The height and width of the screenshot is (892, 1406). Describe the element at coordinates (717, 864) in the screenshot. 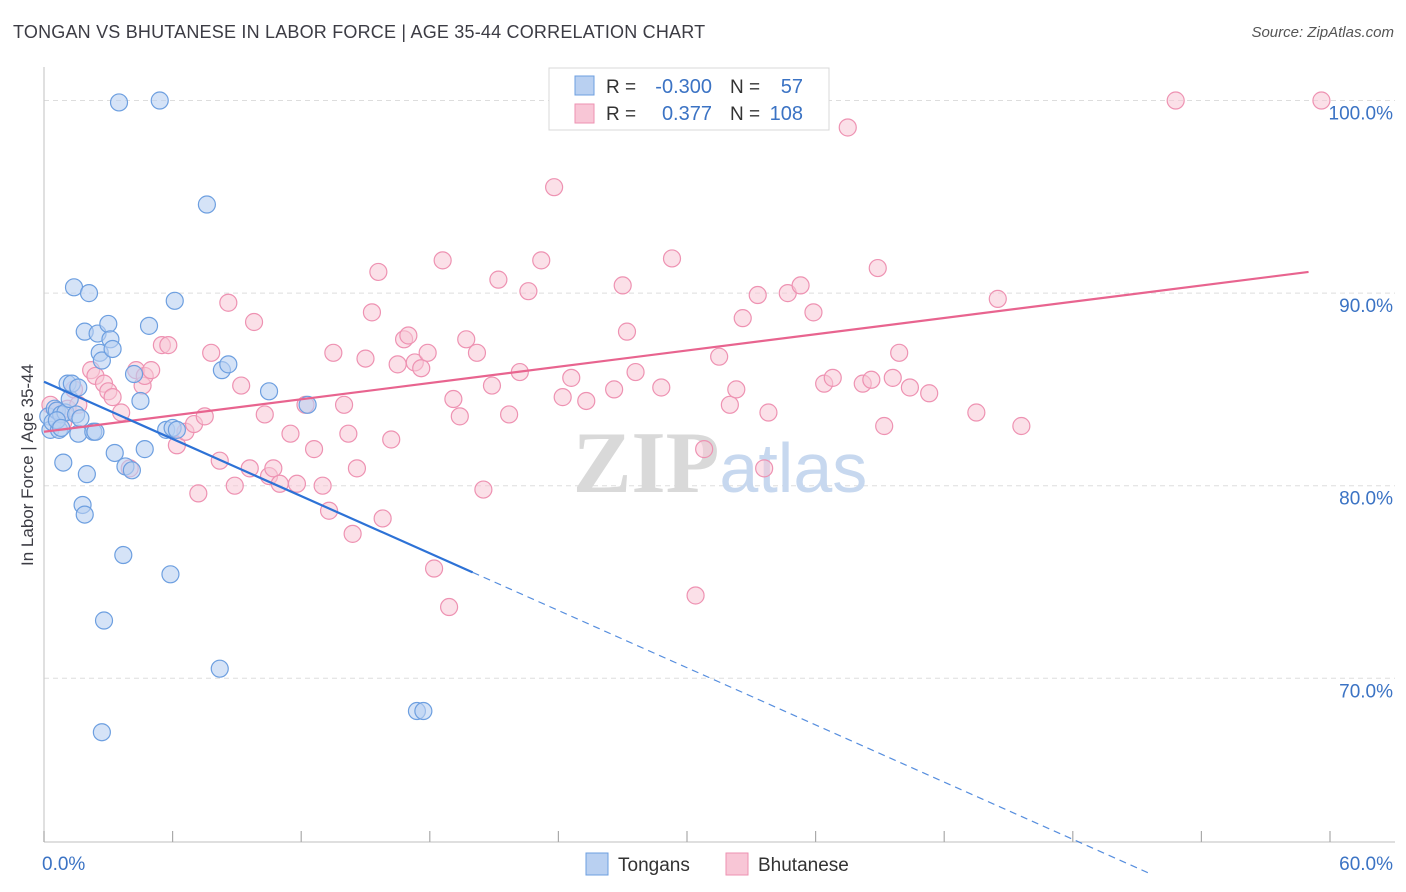

I see `series-legend: Tongans Bhutanese` at that location.